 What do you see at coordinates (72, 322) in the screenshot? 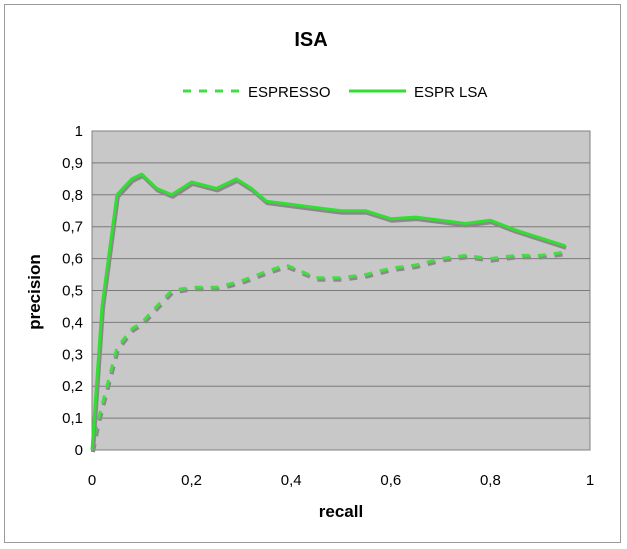
I see `y-tick-label: 0,4` at bounding box center [72, 322].